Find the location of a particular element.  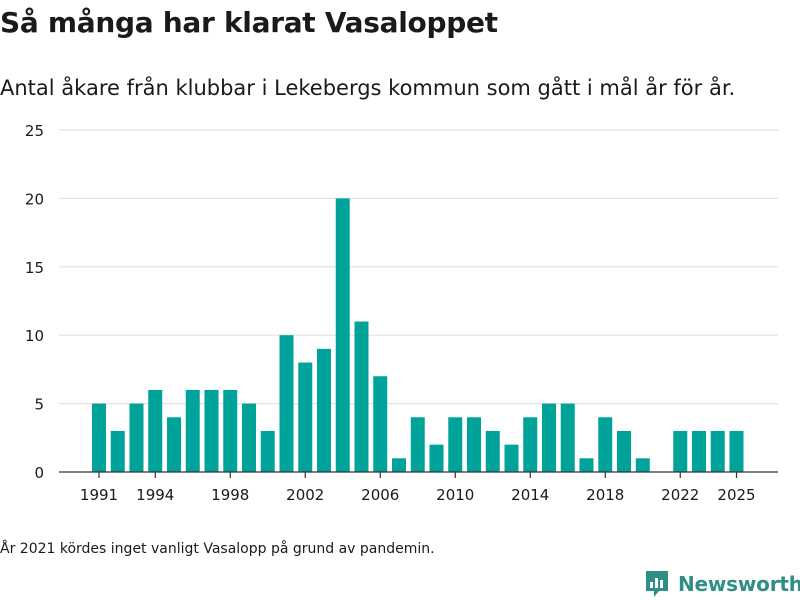

bar-1997 is located at coordinates (211, 430).